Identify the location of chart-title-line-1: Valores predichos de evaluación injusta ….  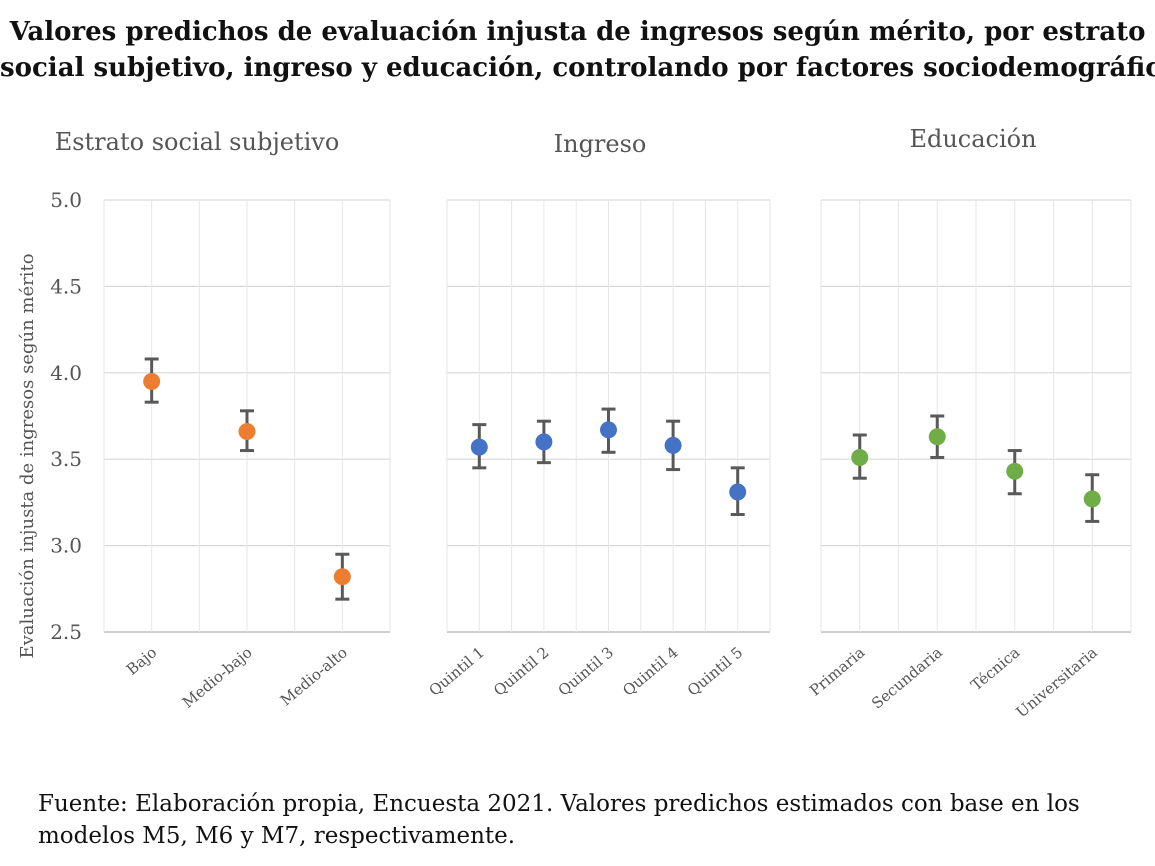
(577, 32).